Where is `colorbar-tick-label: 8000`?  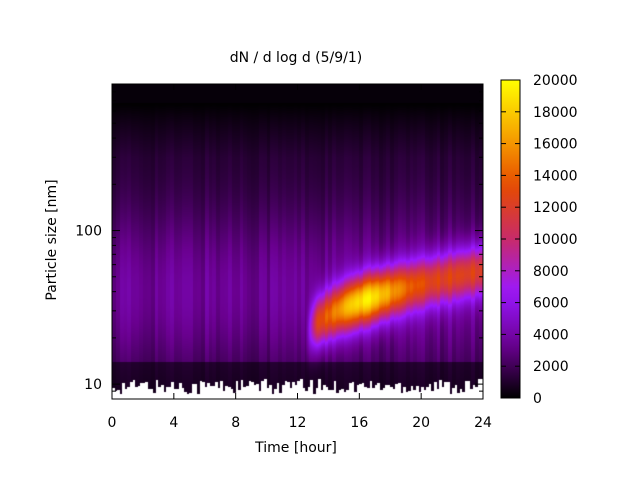
colorbar-tick-label: 8000 is located at coordinates (551, 272).